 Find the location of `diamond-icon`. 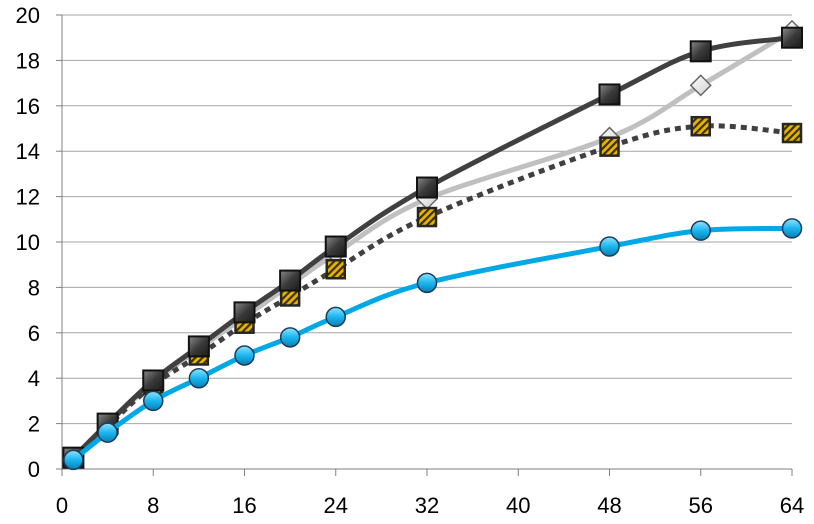

diamond-icon is located at coordinates (700, 85).